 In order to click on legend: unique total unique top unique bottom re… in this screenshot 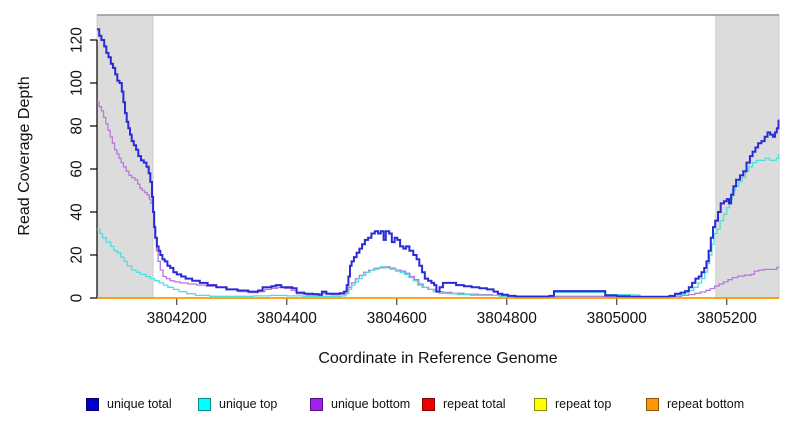, I will do `click(422, 404)`.